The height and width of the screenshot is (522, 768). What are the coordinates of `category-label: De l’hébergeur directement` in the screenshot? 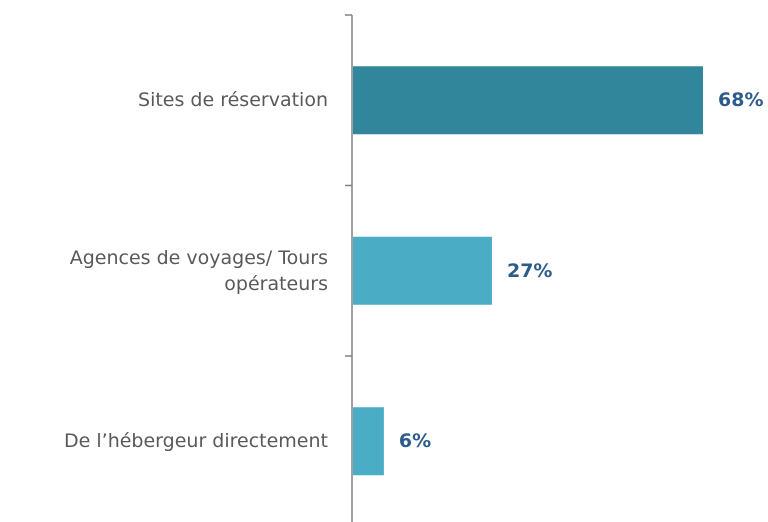 It's located at (196, 441).